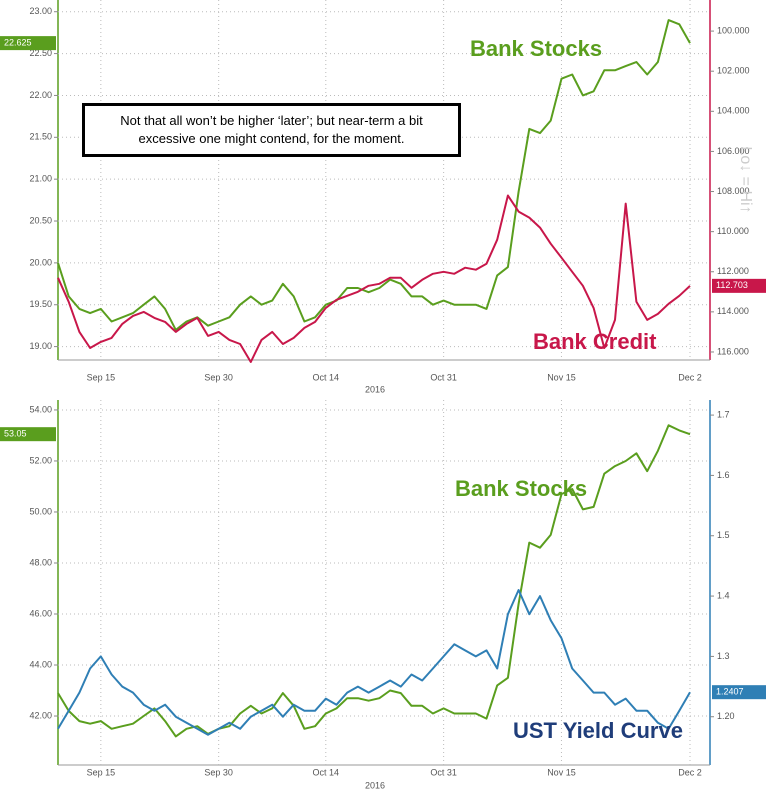 The height and width of the screenshot is (800, 769). I want to click on y-tick-label: 42.00, so click(40, 715).